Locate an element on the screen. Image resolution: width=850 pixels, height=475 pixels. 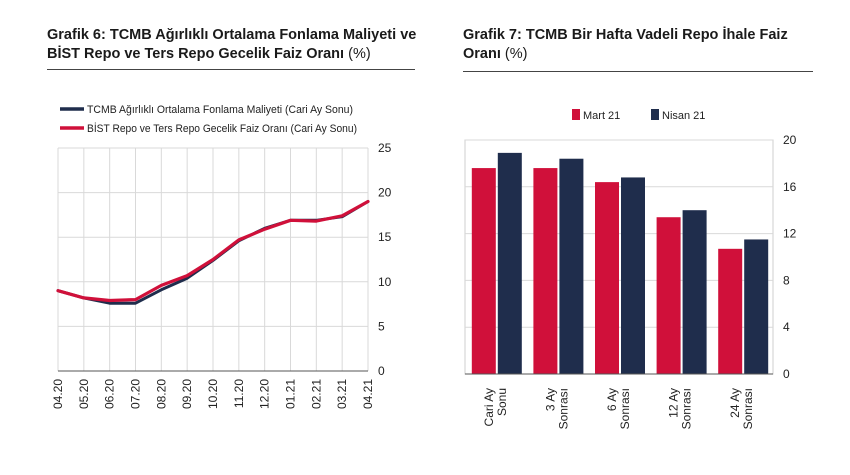
chart6-x-tick-label: 07.20 is located at coordinates (136, 394).